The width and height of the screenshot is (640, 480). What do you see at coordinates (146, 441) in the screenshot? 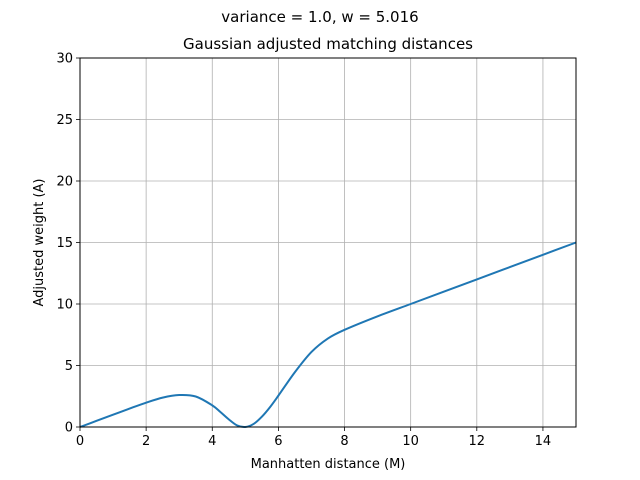
I see `x-tick-label: 2` at bounding box center [146, 441].